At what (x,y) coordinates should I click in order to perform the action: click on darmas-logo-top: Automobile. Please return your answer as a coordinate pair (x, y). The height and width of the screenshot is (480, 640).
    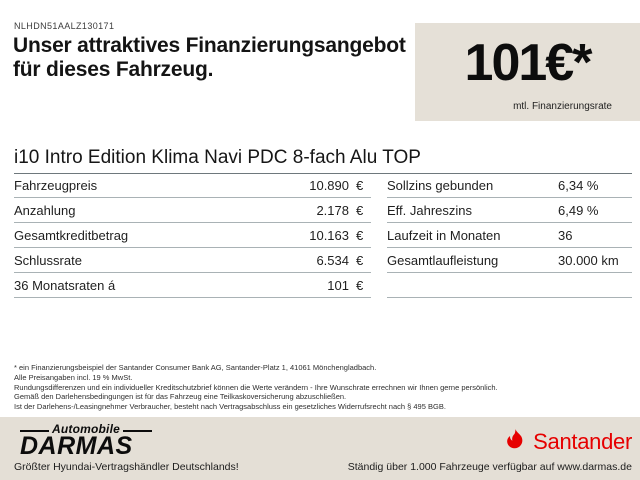
    Looking at the image, I should click on (86, 429).